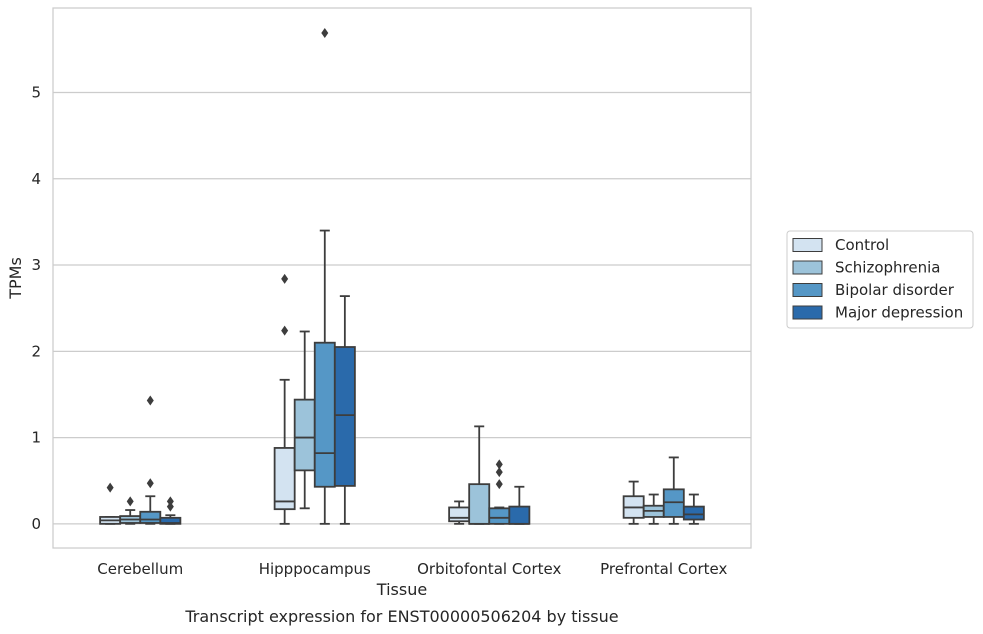 This screenshot has width=983, height=634. Describe the element at coordinates (36, 351) in the screenshot. I see `y-tick-label: 2` at that location.